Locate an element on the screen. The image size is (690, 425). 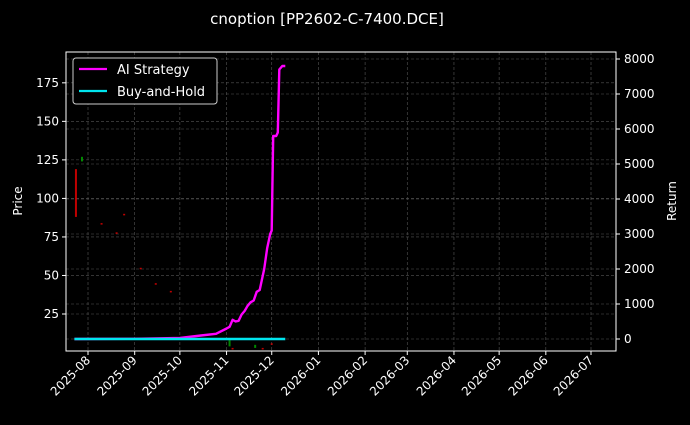
y-left-tick-label: 50 is located at coordinates (51, 275).